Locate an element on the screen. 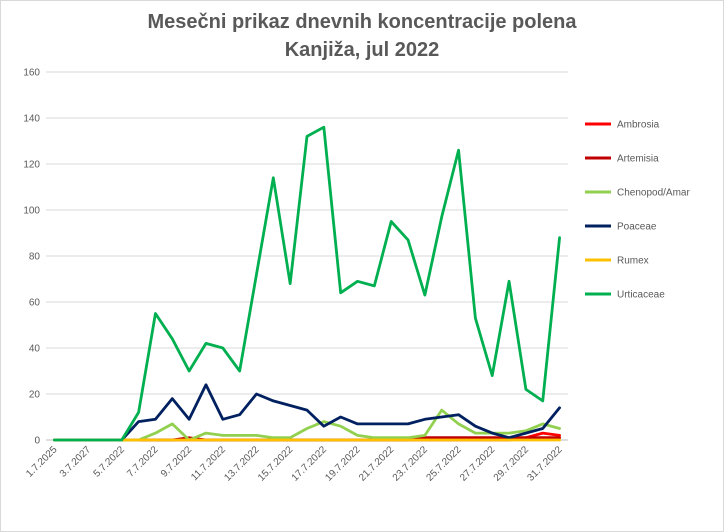  x-tick-label: 27.7.2022 is located at coordinates (478, 464).